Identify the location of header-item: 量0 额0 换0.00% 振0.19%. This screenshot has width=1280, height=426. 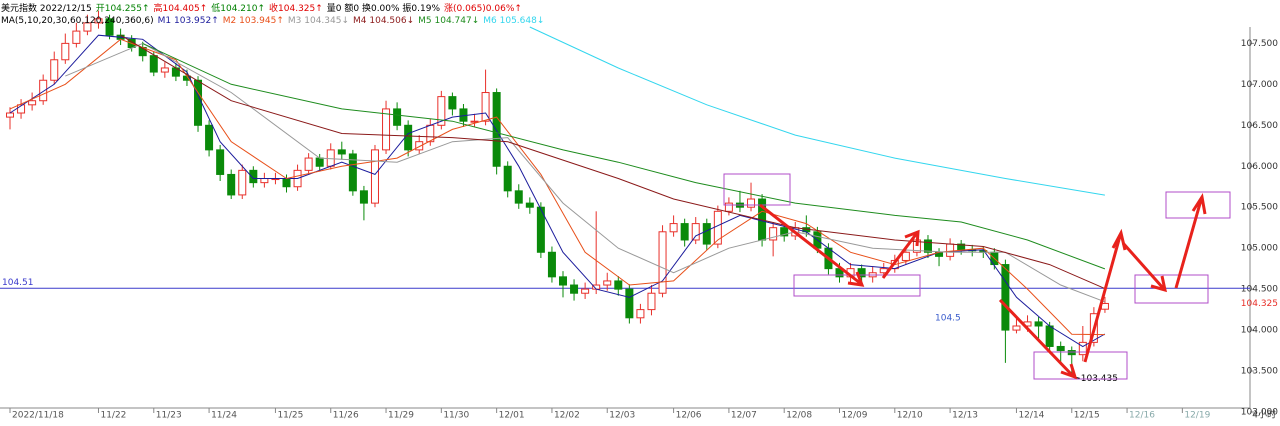
(384, 8).